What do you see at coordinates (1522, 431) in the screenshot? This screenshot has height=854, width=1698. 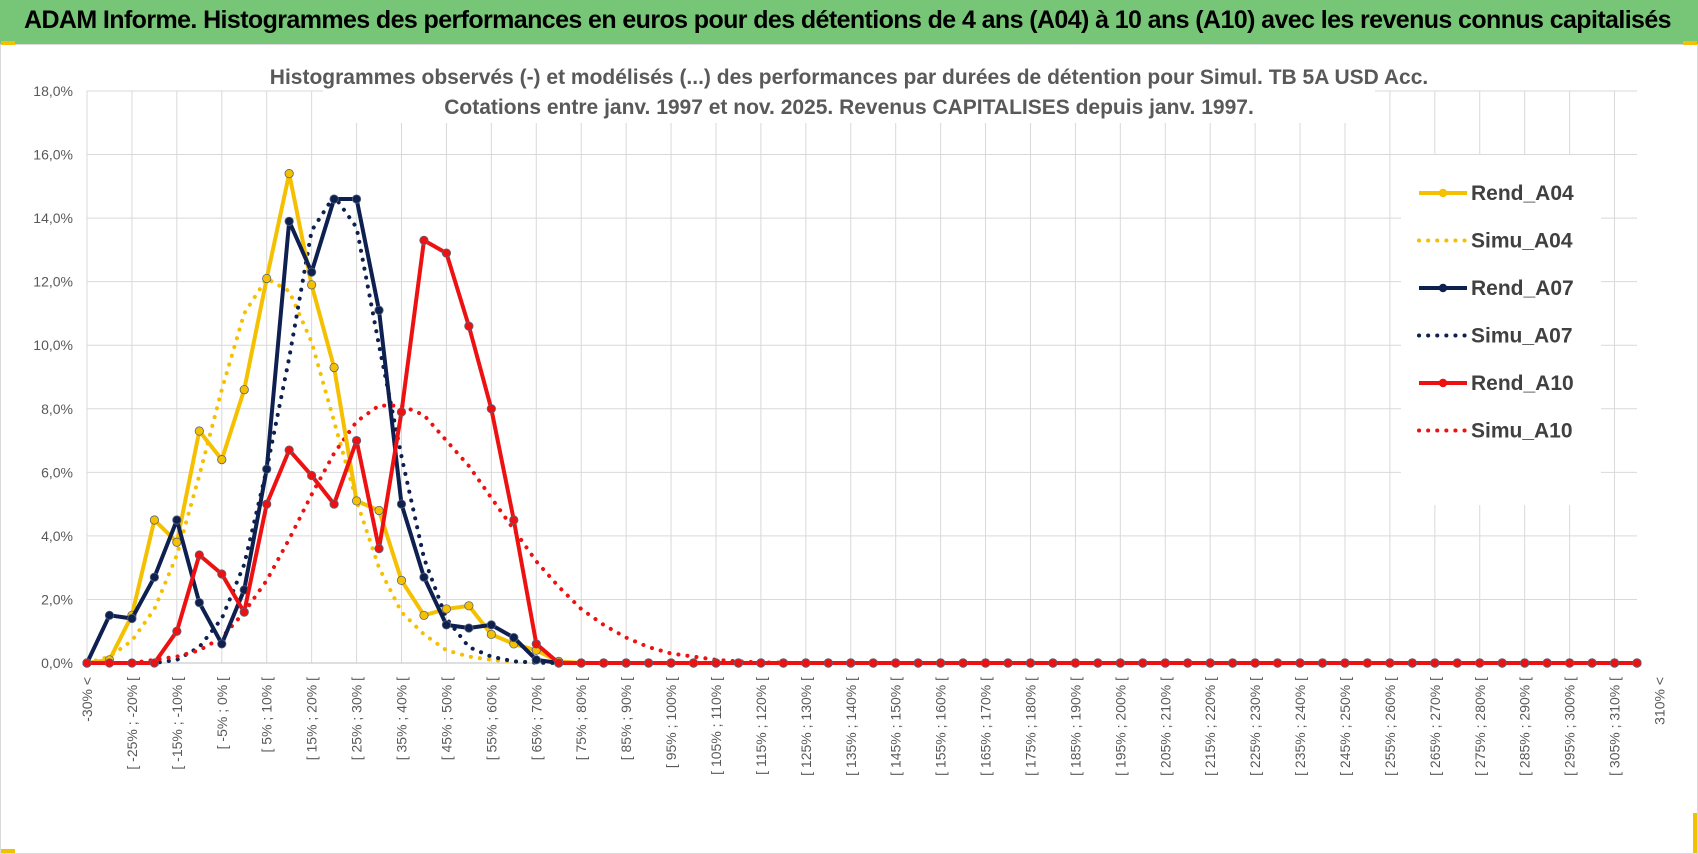 I see `legend-label: Simu_A10` at bounding box center [1522, 431].